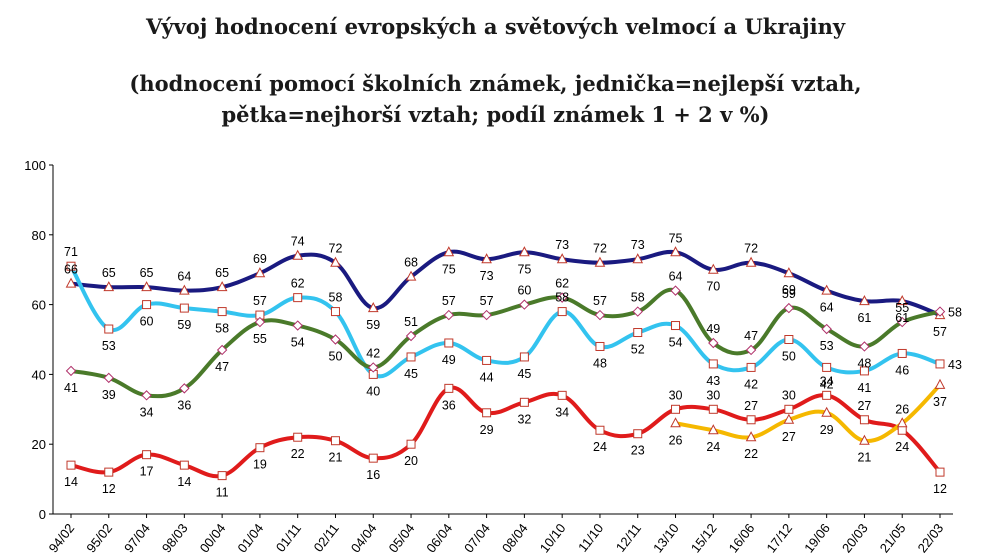  Describe the element at coordinates (260, 301) in the screenshot. I see `series-2-data-label: 57` at that location.